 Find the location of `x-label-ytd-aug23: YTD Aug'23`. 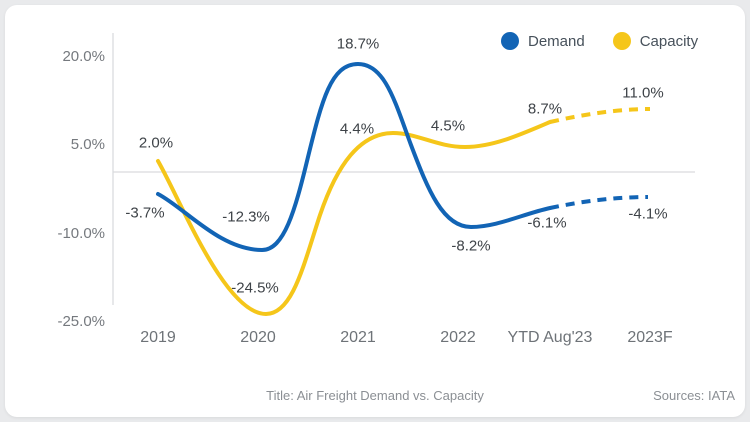

x-label-ytd-aug23: YTD Aug'23 is located at coordinates (550, 337).